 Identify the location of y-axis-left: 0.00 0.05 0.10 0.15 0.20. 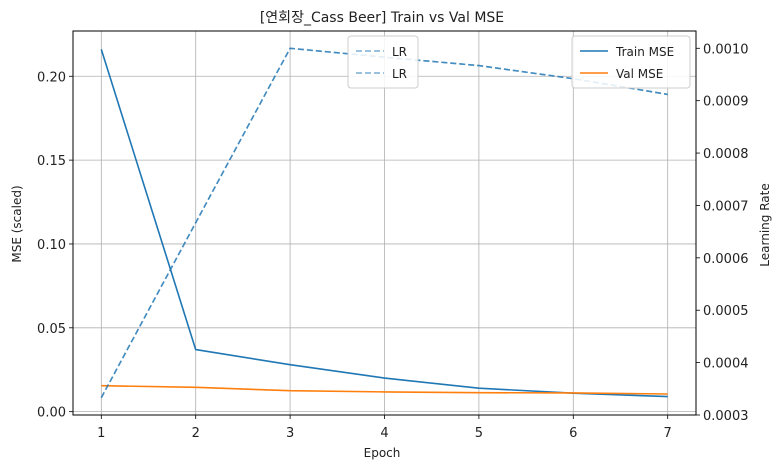
(55, 245).